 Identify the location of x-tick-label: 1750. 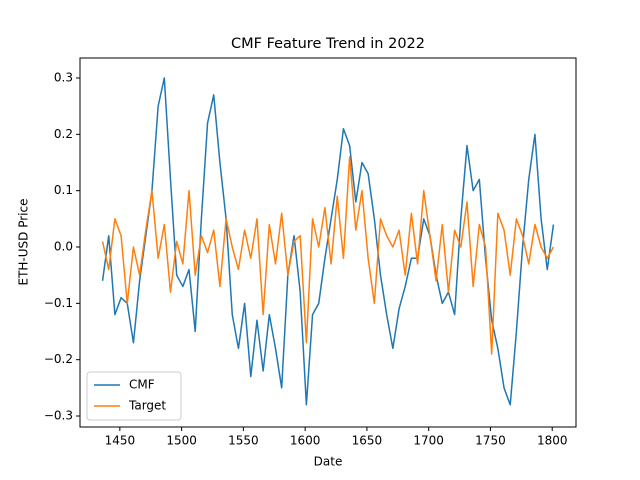
(490, 441).